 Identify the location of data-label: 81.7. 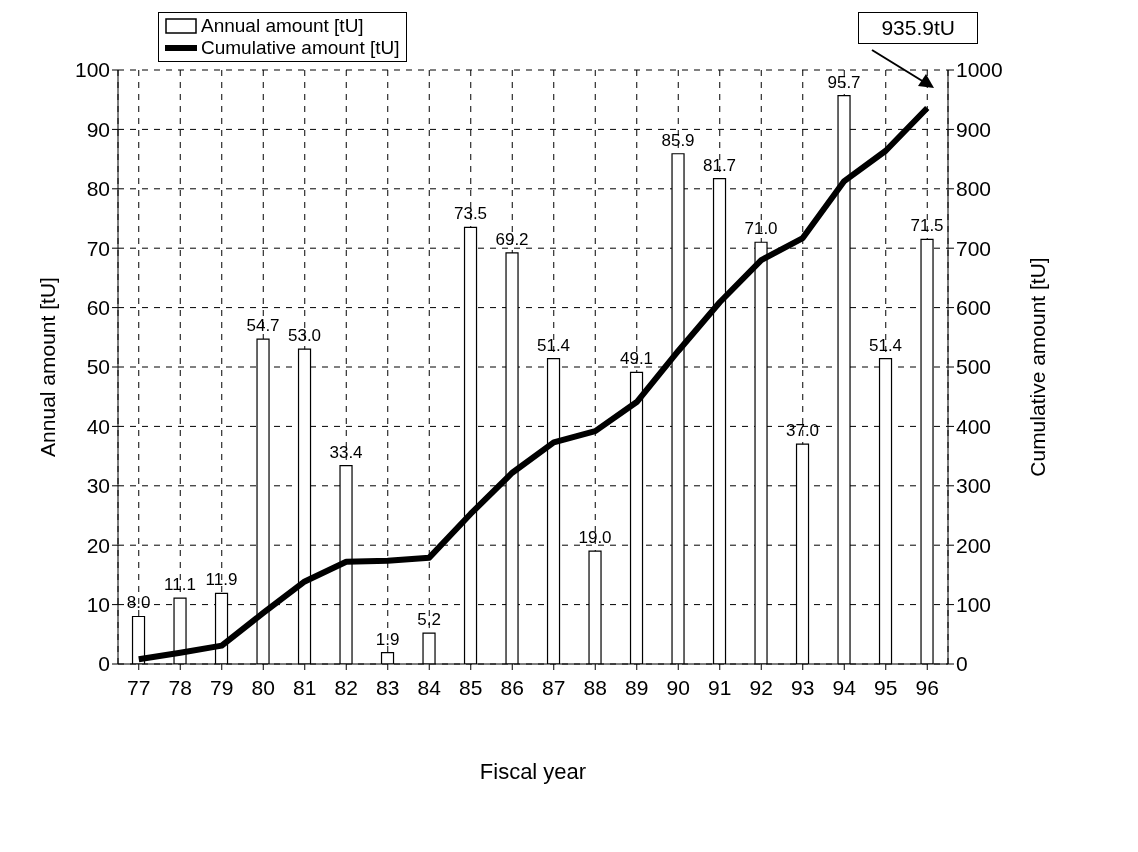
(719, 165).